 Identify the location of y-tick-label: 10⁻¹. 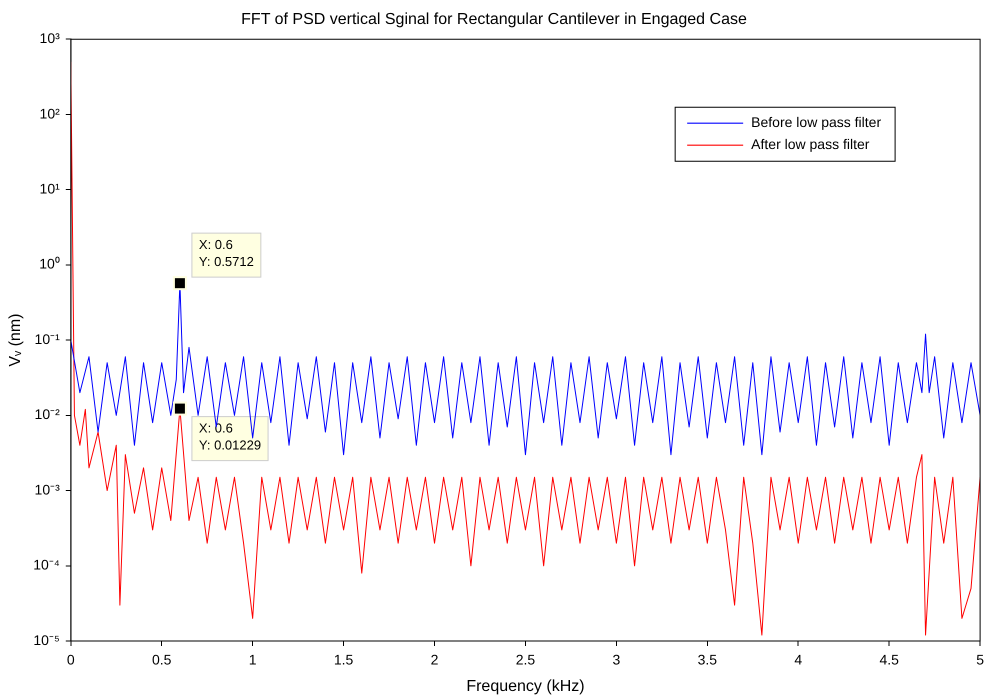
(47, 338).